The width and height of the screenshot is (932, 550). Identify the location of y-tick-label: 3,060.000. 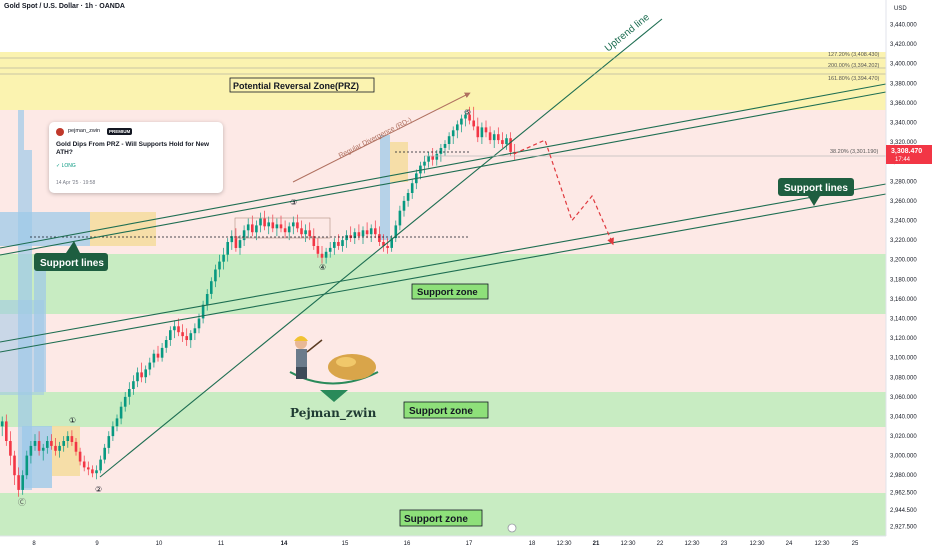
(903, 398).